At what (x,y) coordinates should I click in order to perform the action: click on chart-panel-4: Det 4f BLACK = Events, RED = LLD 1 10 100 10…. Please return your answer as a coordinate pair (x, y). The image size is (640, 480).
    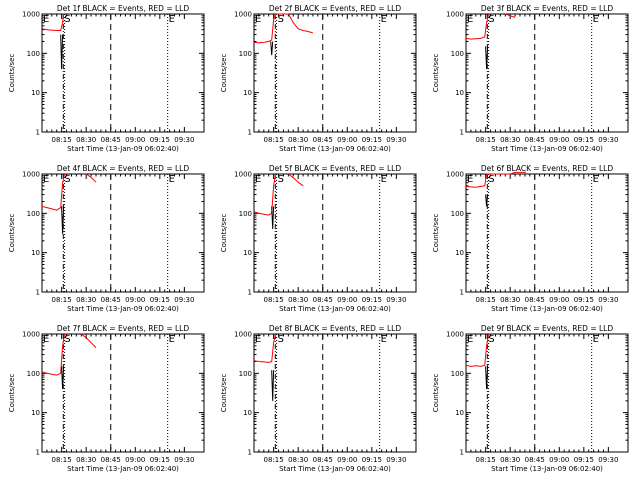
    Looking at the image, I should click on (106, 238).